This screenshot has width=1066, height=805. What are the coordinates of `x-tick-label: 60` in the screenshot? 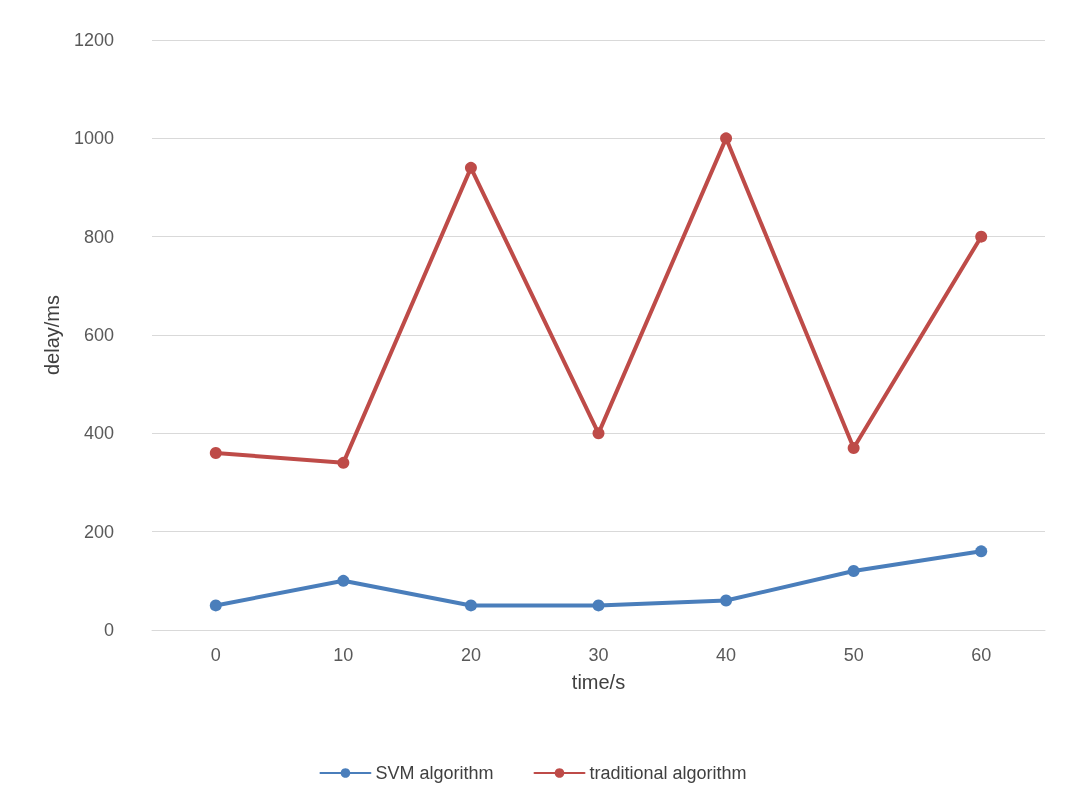 It's located at (981, 655).